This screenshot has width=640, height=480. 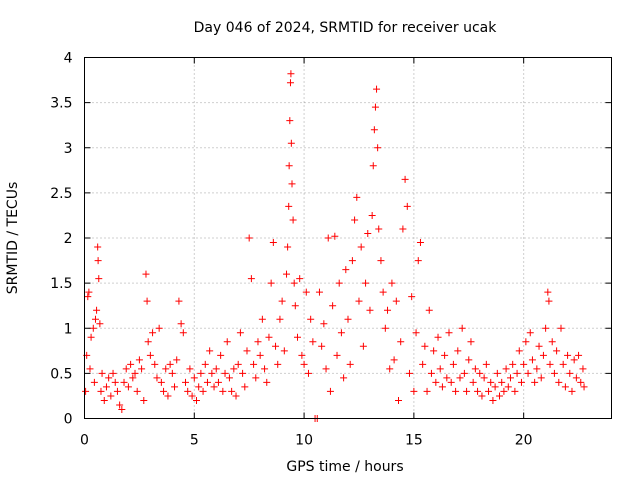 What do you see at coordinates (68, 149) in the screenshot?
I see `y-tick-label: 3` at bounding box center [68, 149].